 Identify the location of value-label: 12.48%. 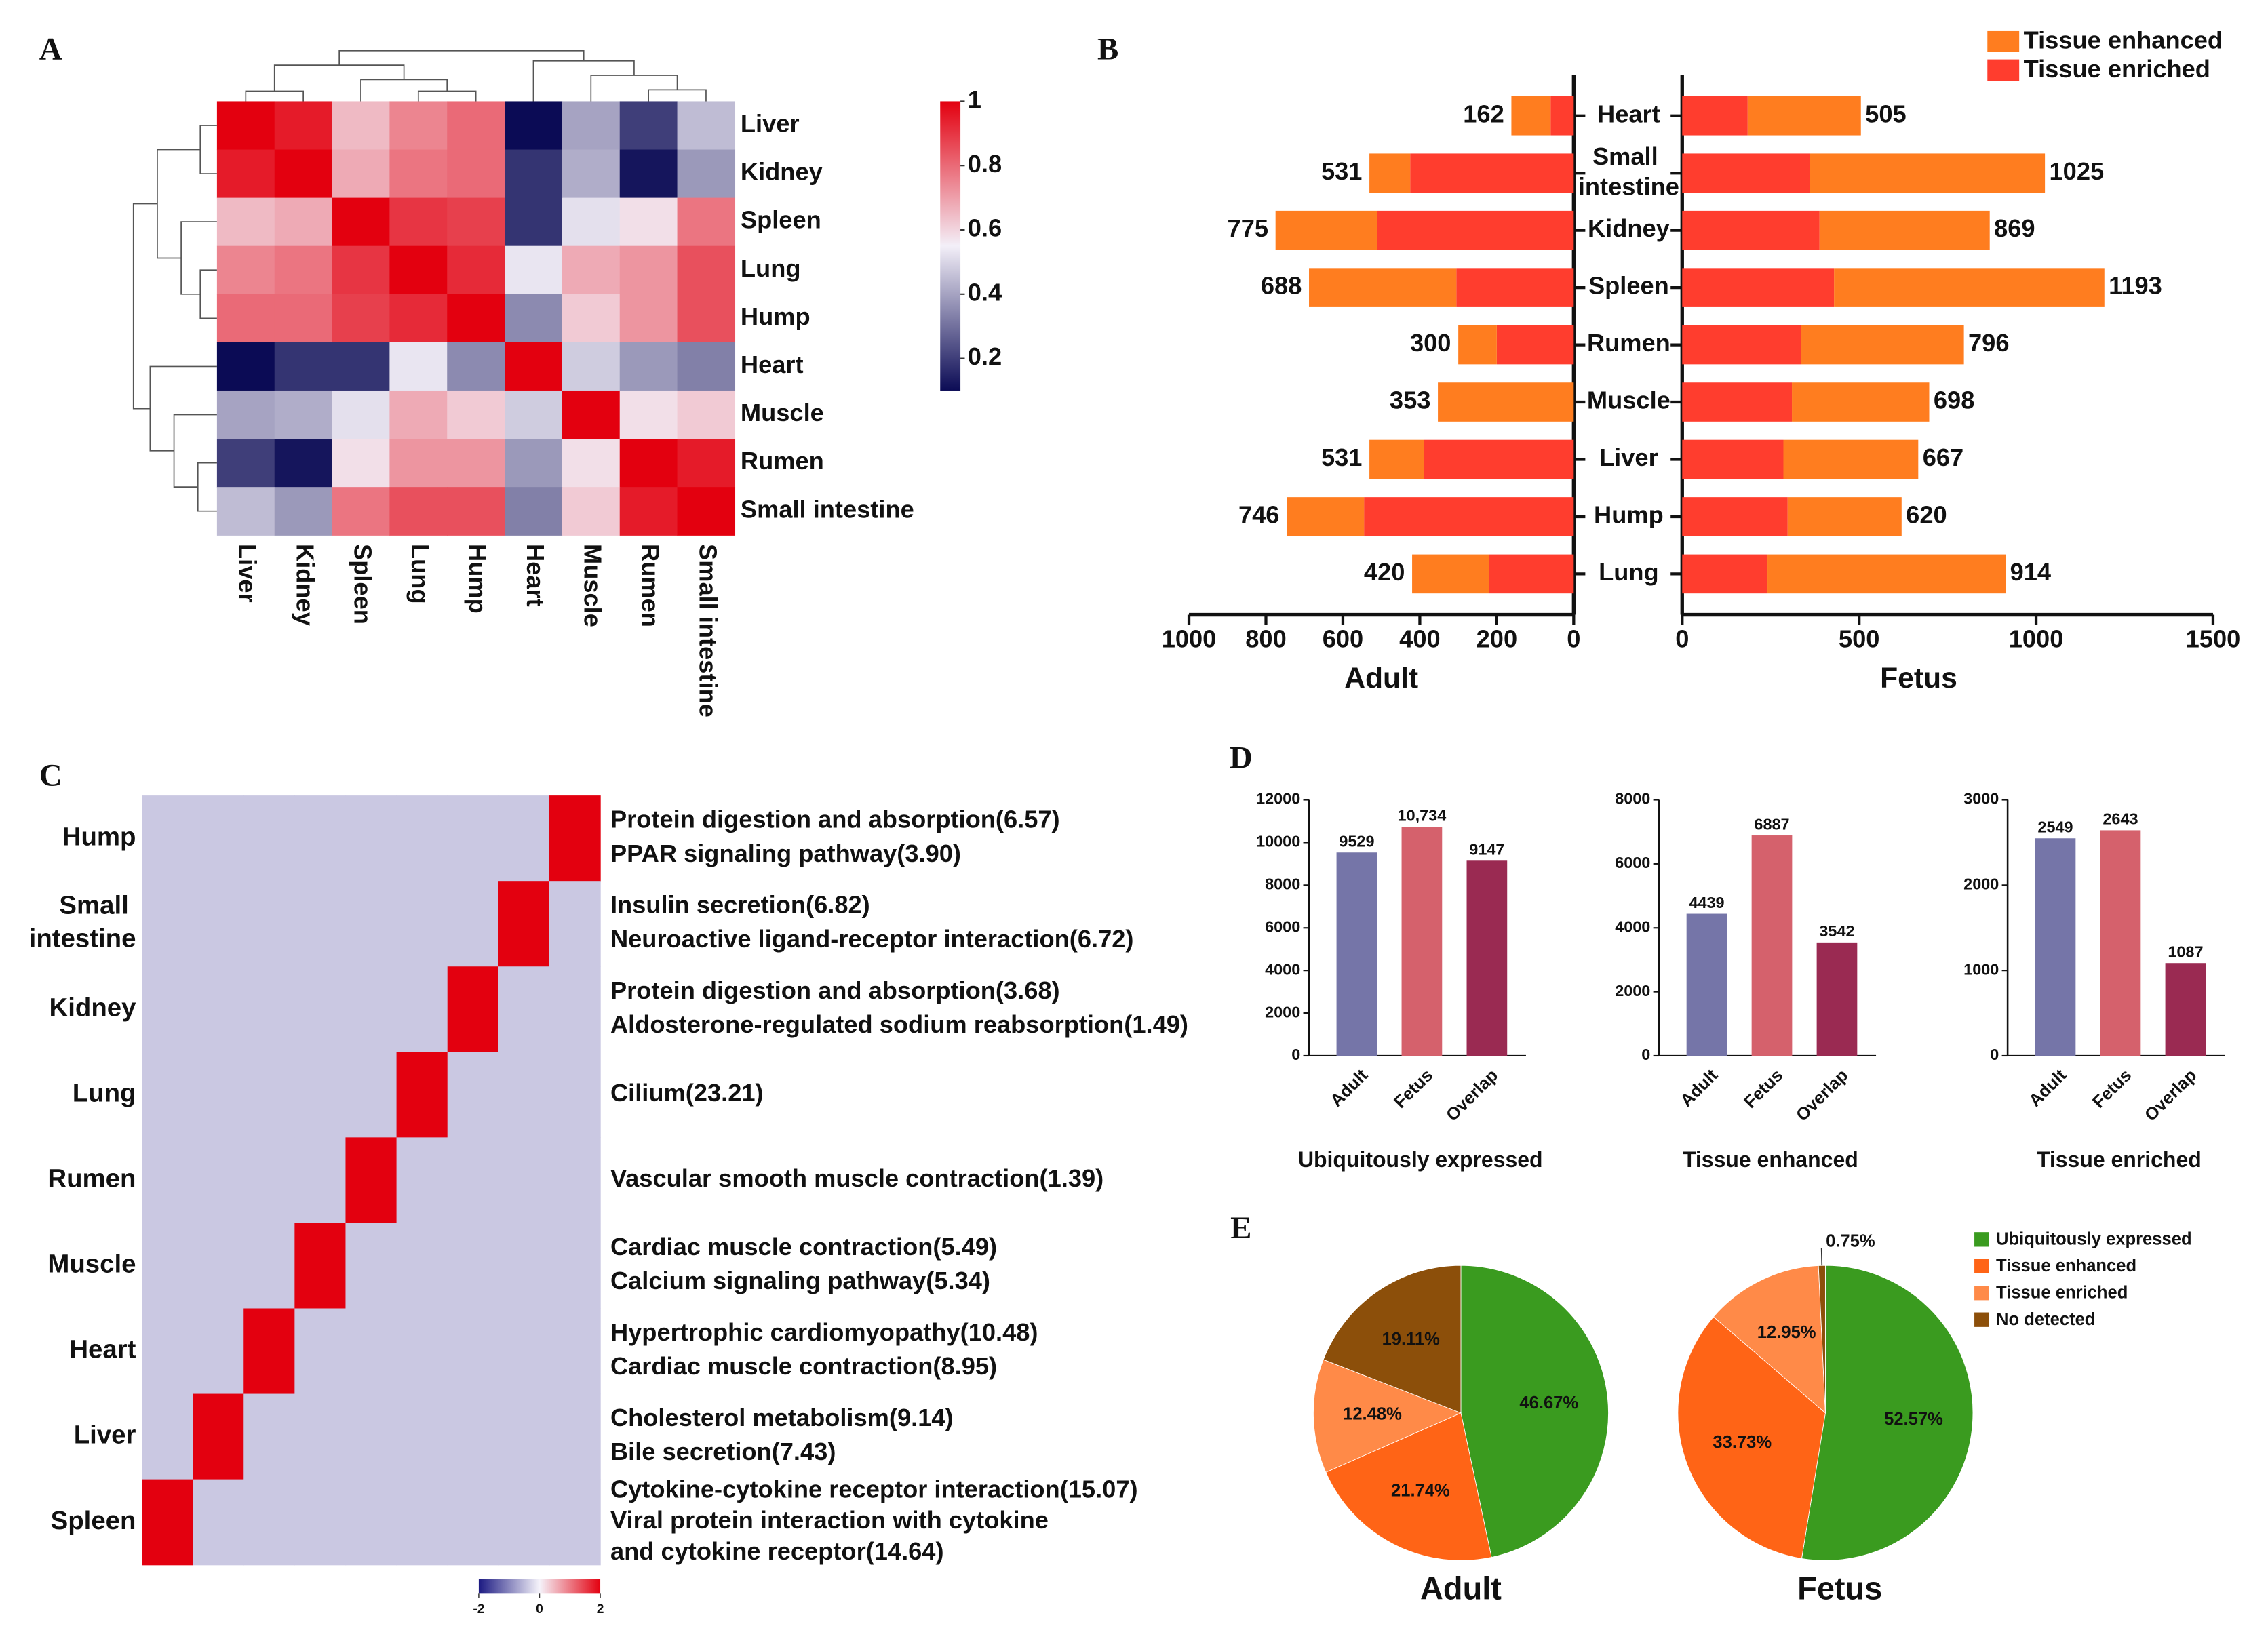
(1372, 1413).